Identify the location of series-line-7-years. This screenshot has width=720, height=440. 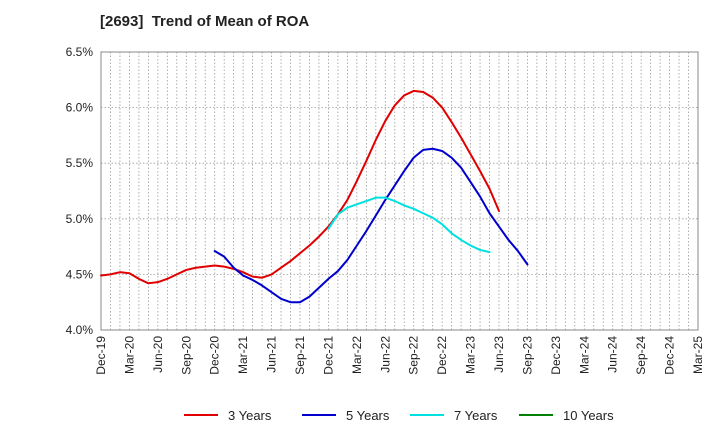
(409, 225).